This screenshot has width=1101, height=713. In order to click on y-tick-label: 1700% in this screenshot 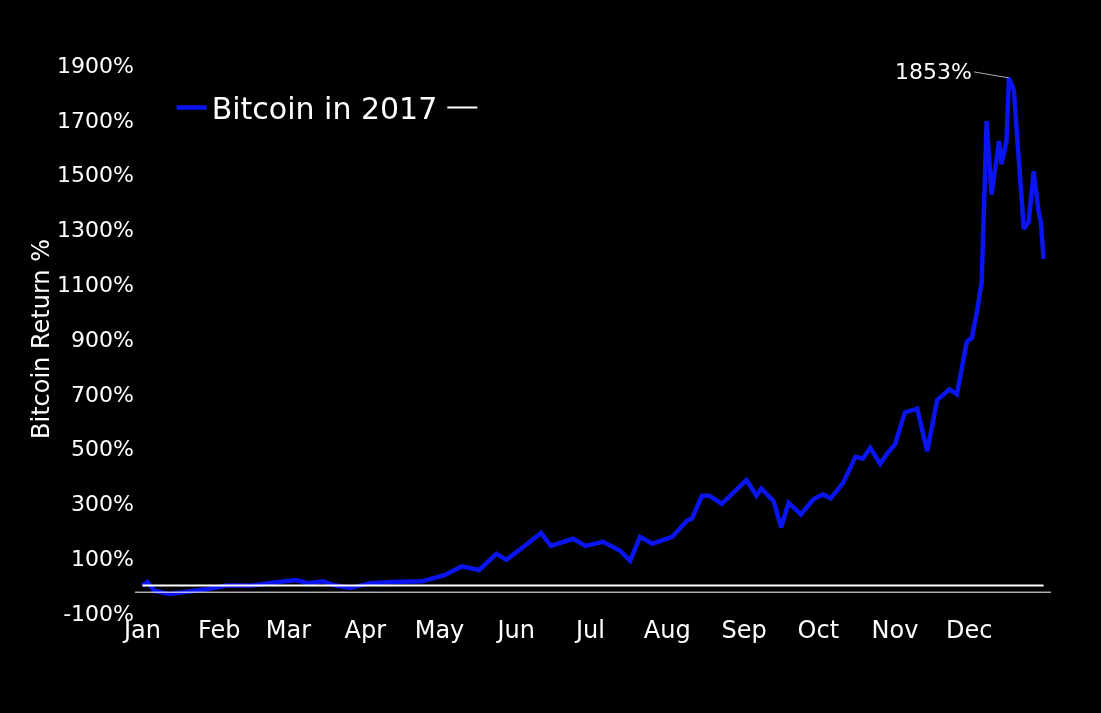, I will do `click(95, 120)`.